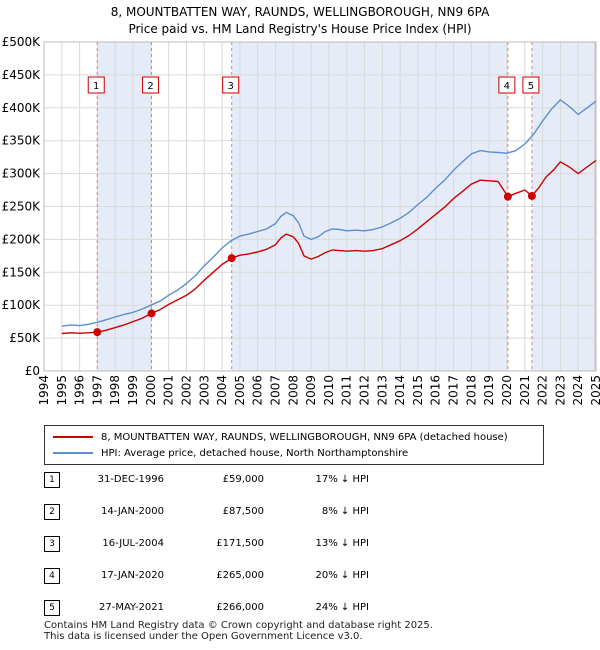  What do you see at coordinates (243, 479) in the screenshot?
I see `row-price: £59,000` at bounding box center [243, 479].